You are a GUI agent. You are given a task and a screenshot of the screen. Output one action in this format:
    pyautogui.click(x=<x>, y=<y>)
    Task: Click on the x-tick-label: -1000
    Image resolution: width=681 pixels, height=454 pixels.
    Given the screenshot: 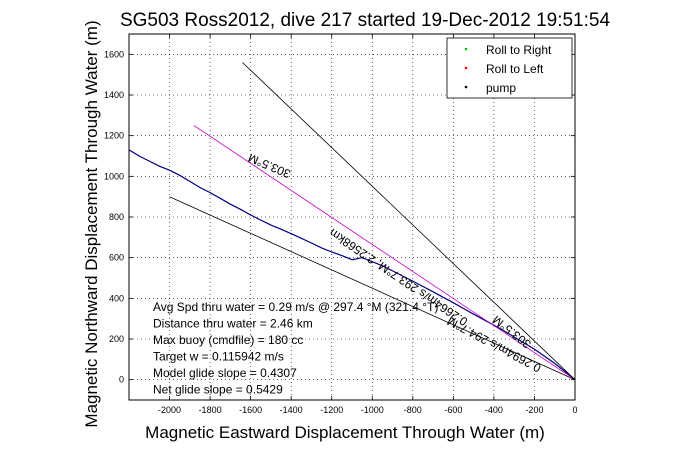 What is the action you would take?
    pyautogui.click(x=372, y=410)
    